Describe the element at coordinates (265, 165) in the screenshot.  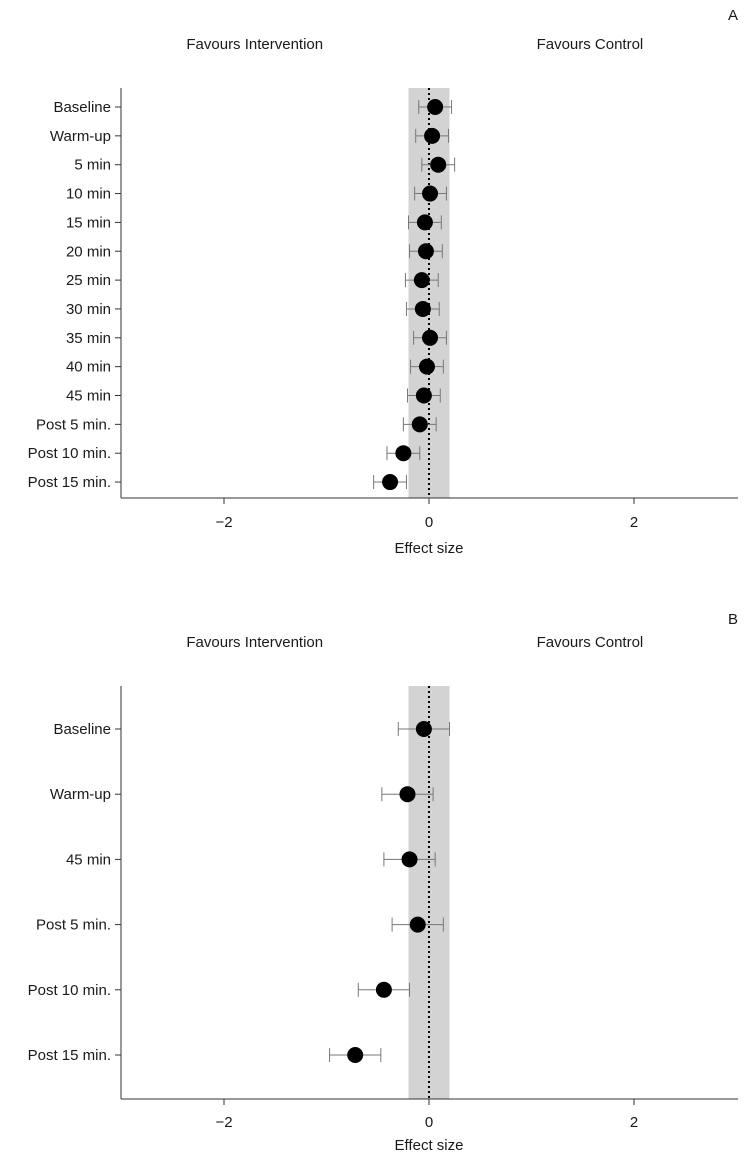
I see `forest-row: 5 min` at that location.